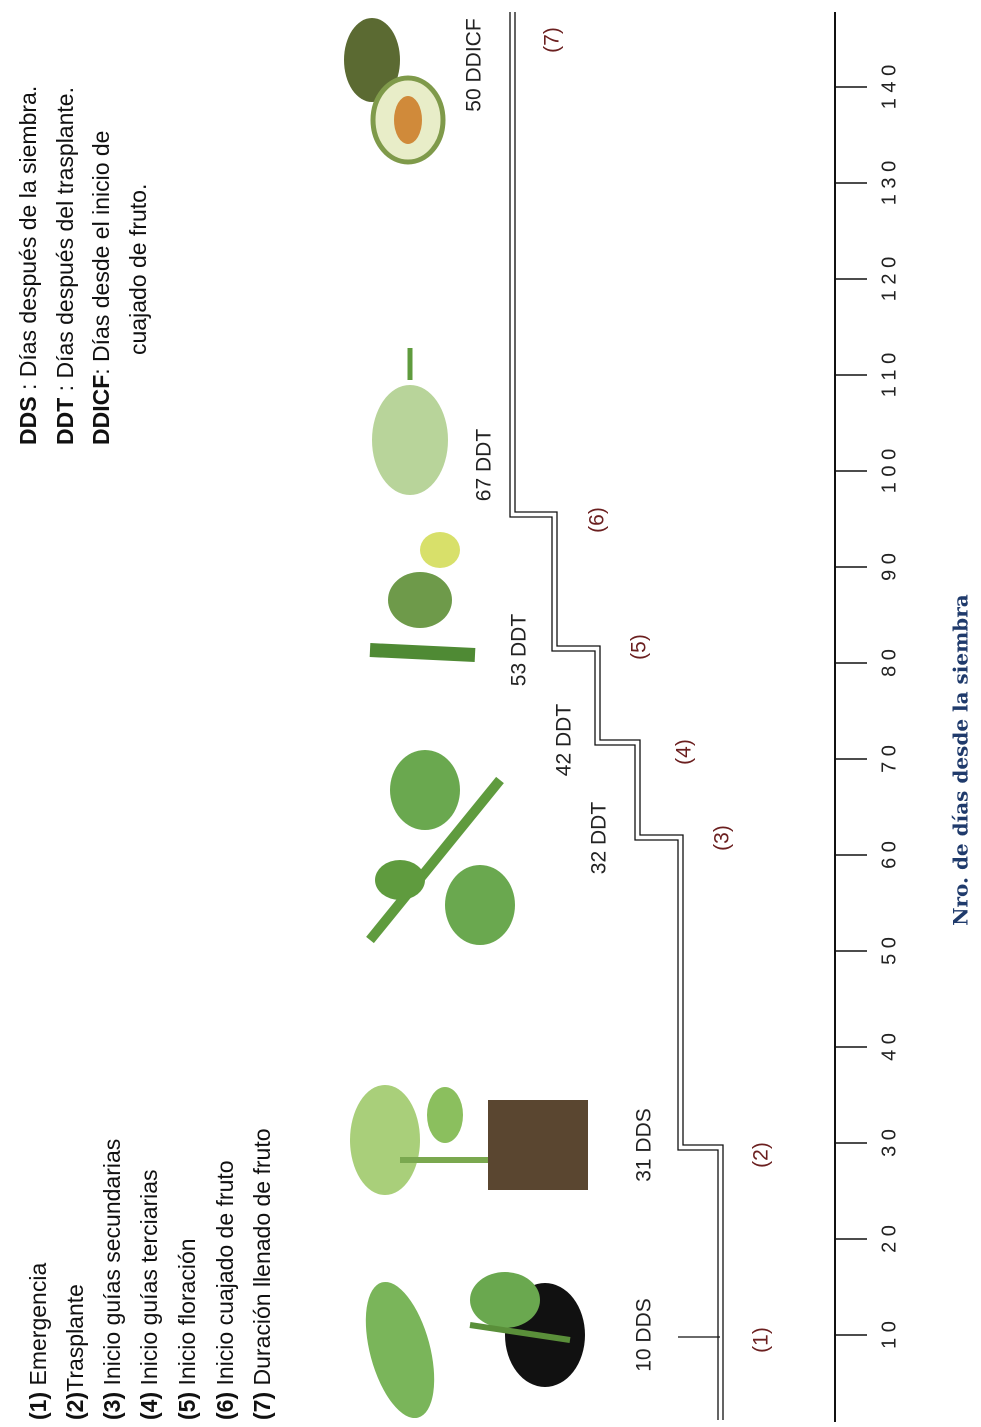 The width and height of the screenshot is (981, 1427). Describe the element at coordinates (38, 1406) in the screenshot. I see `legend-number: (1)` at that location.